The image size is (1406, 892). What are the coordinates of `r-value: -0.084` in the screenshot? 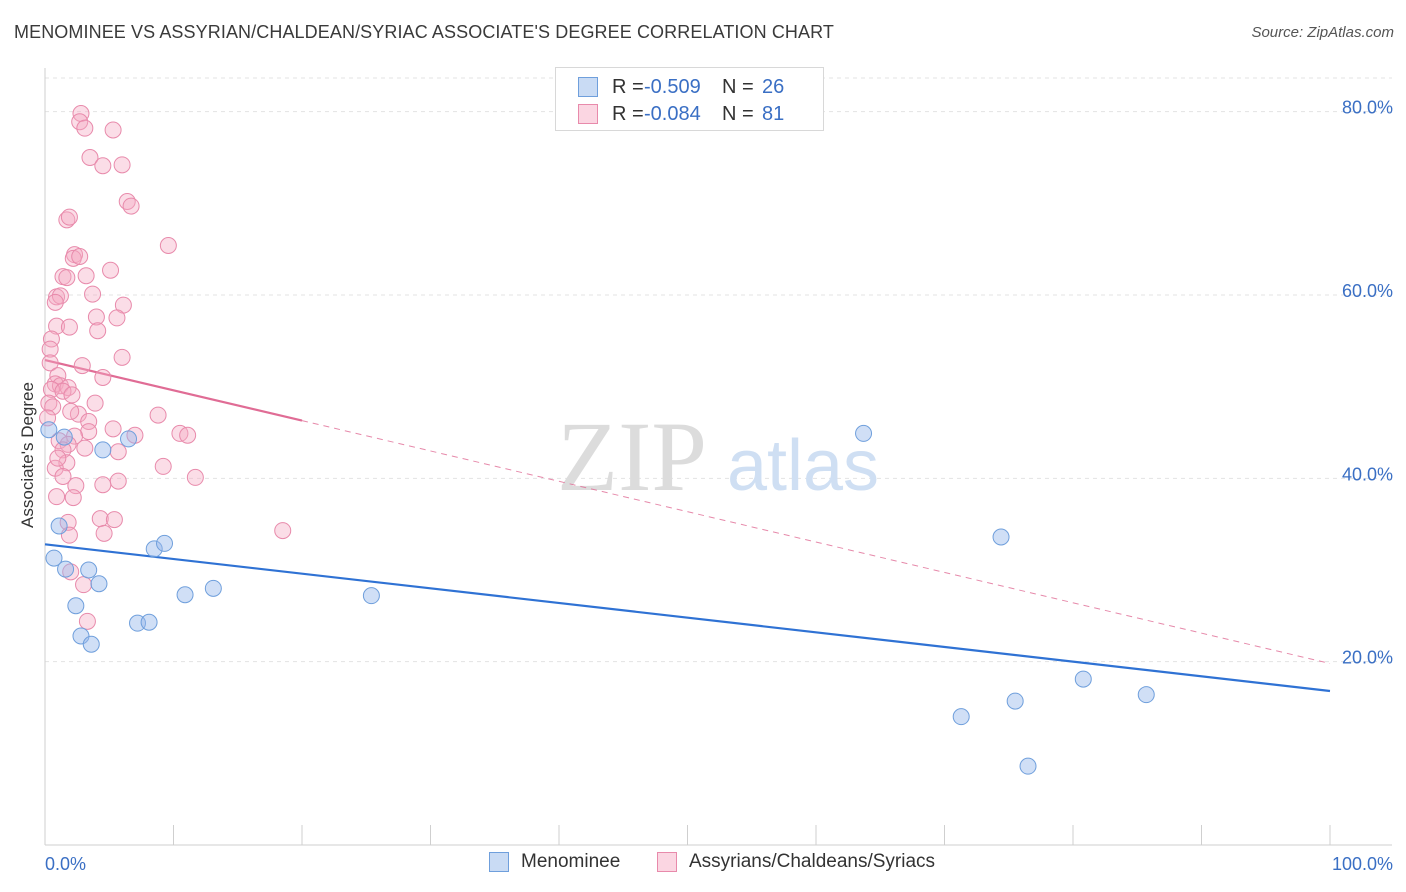 It's located at (672, 113).